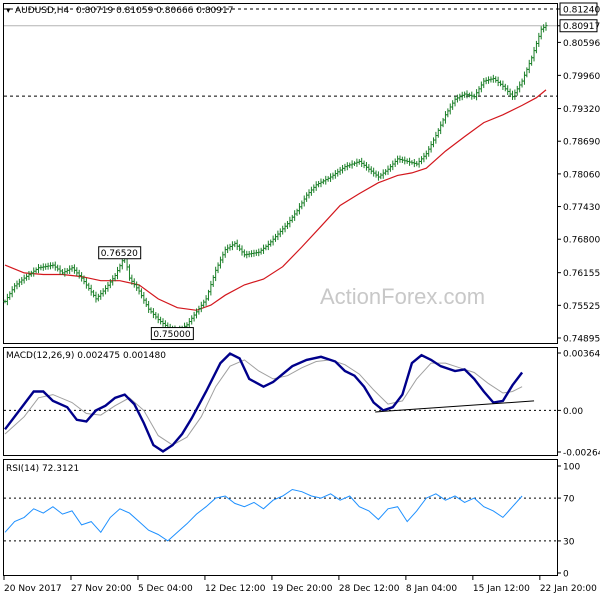 This screenshot has height=600, width=600. What do you see at coordinates (154, 11) in the screenshot?
I see `ohlc-readout: 0.80719 0.81059 0.80666 0.80917` at bounding box center [154, 11].